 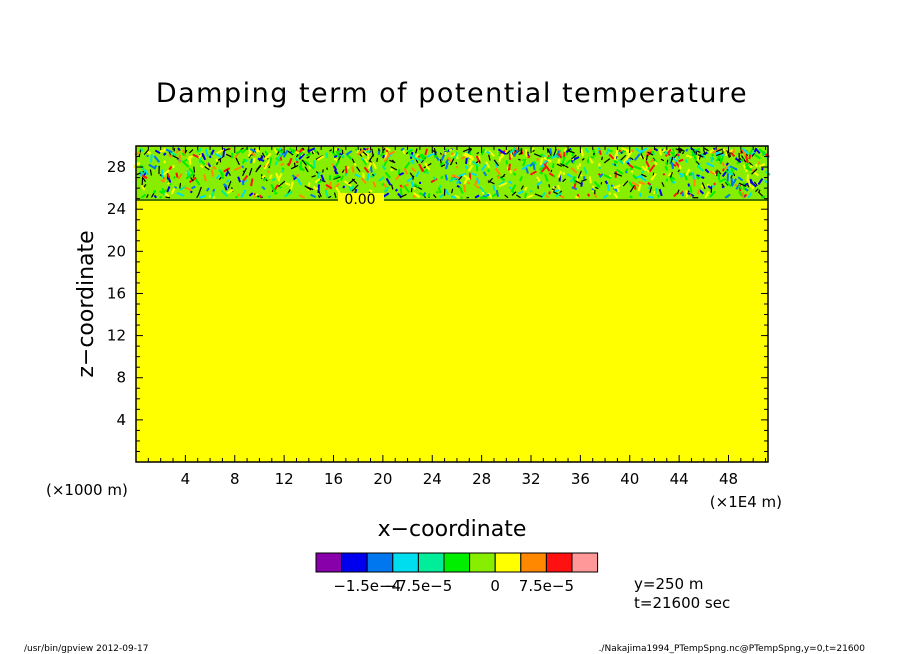 I want to click on x-tick-label: 16, so click(x=333, y=479).